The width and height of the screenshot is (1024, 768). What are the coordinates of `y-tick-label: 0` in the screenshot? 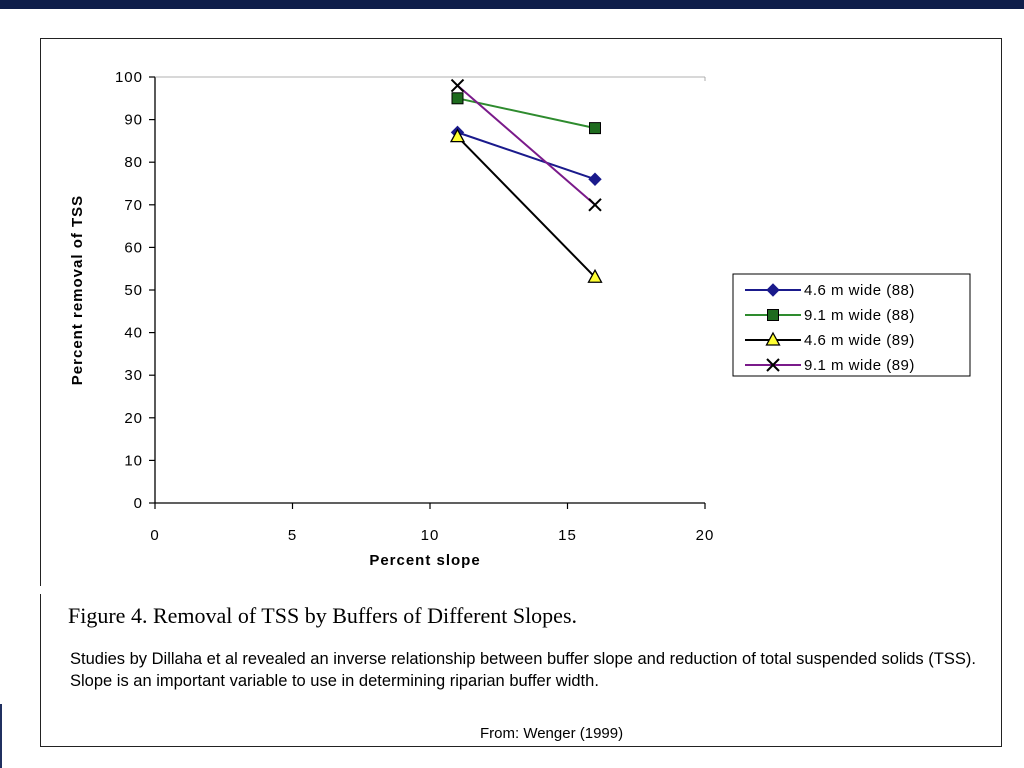 It's located at (138, 503).